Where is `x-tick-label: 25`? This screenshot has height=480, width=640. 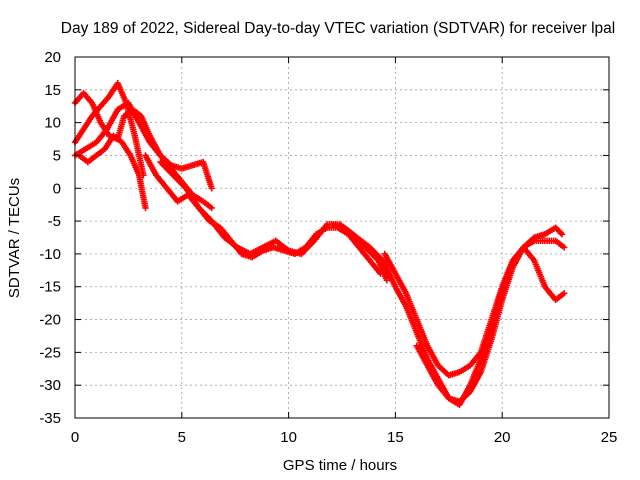
x-tick-label: 25 is located at coordinates (609, 437).